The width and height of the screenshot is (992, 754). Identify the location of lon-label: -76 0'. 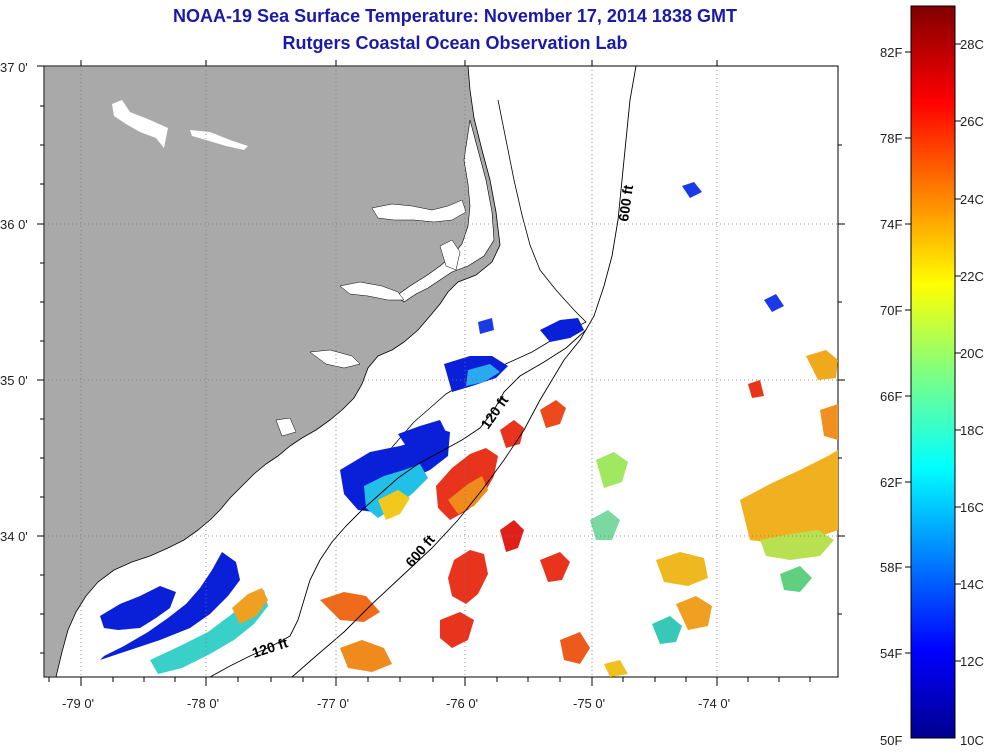
(462, 703).